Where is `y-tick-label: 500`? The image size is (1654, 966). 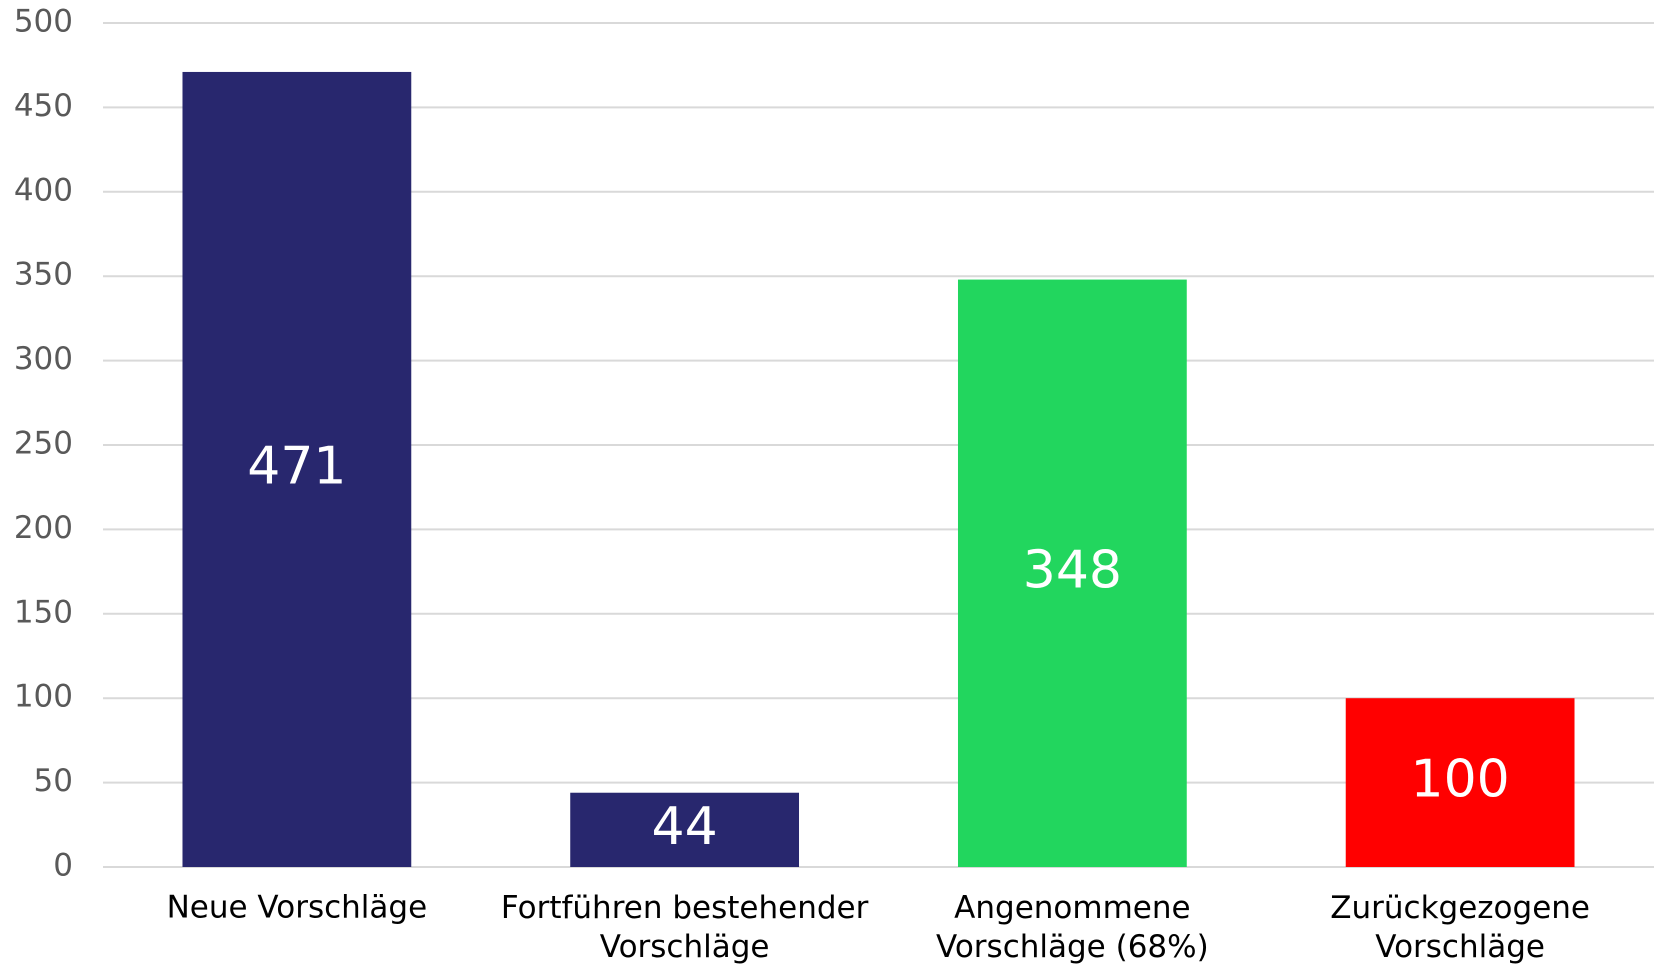
y-tick-label: 500 is located at coordinates (43, 22).